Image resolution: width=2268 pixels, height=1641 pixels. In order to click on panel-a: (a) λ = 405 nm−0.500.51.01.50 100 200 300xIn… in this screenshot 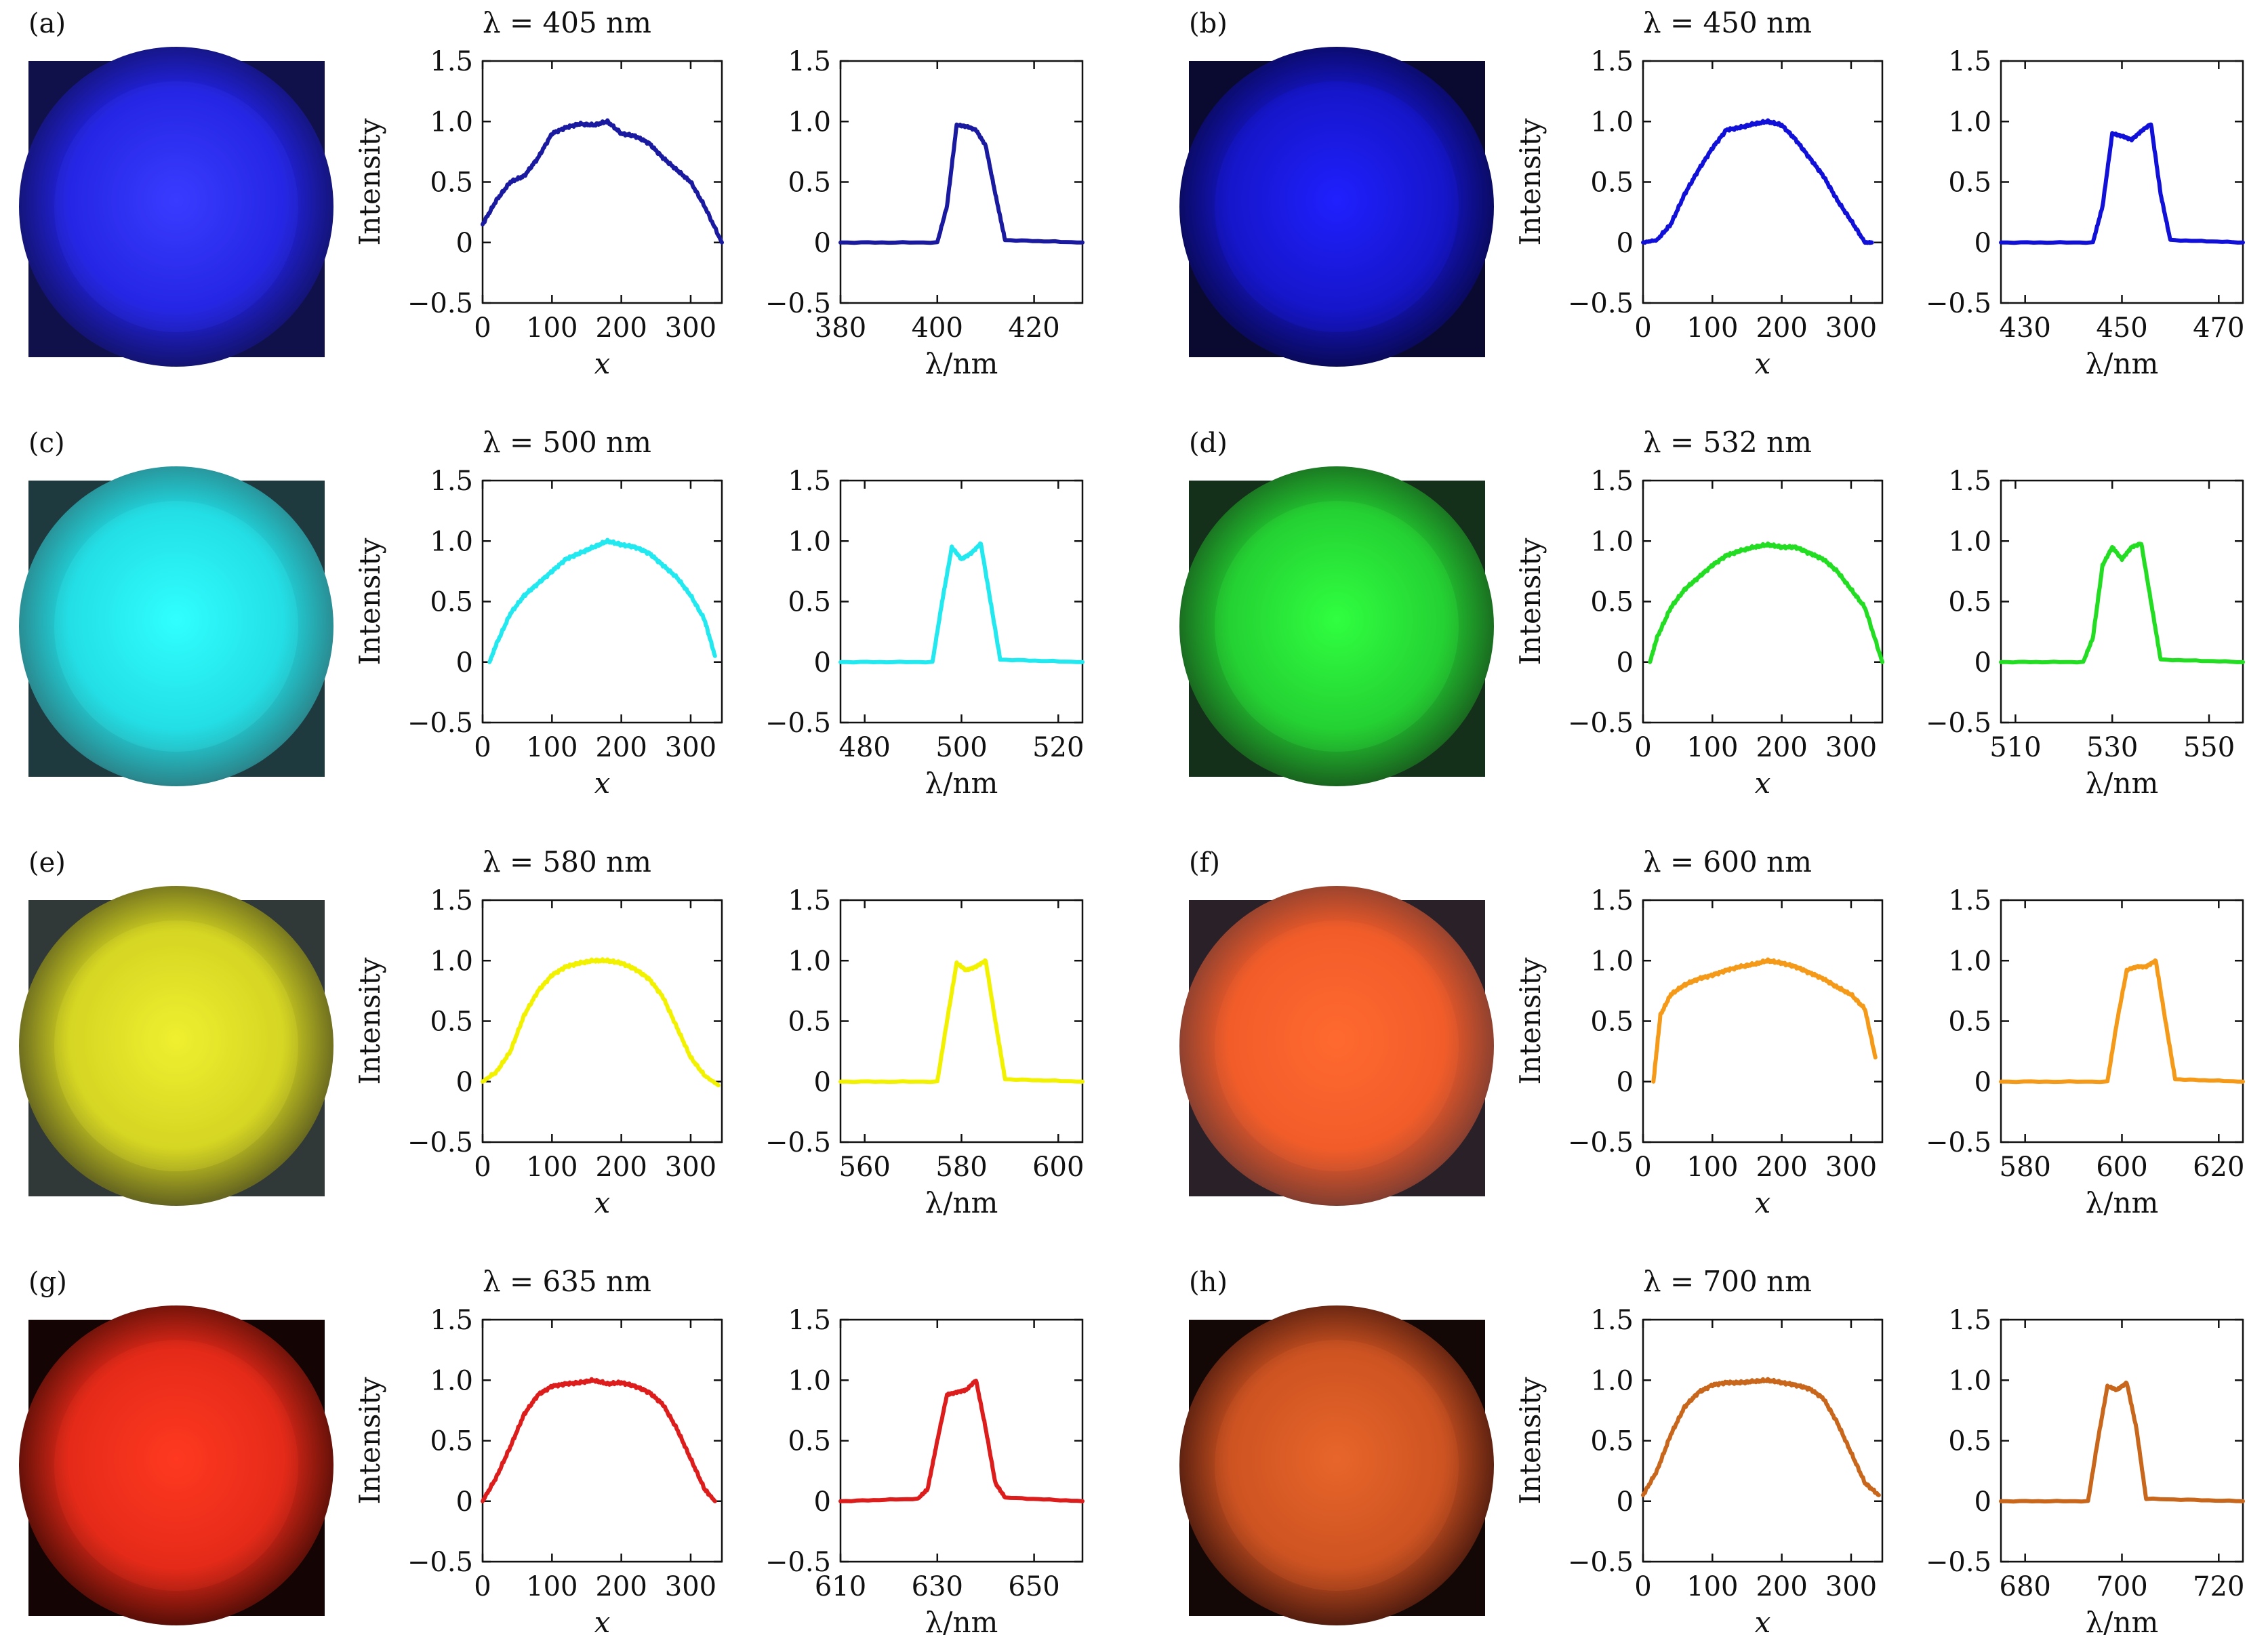, I will do `click(552, 193)`.